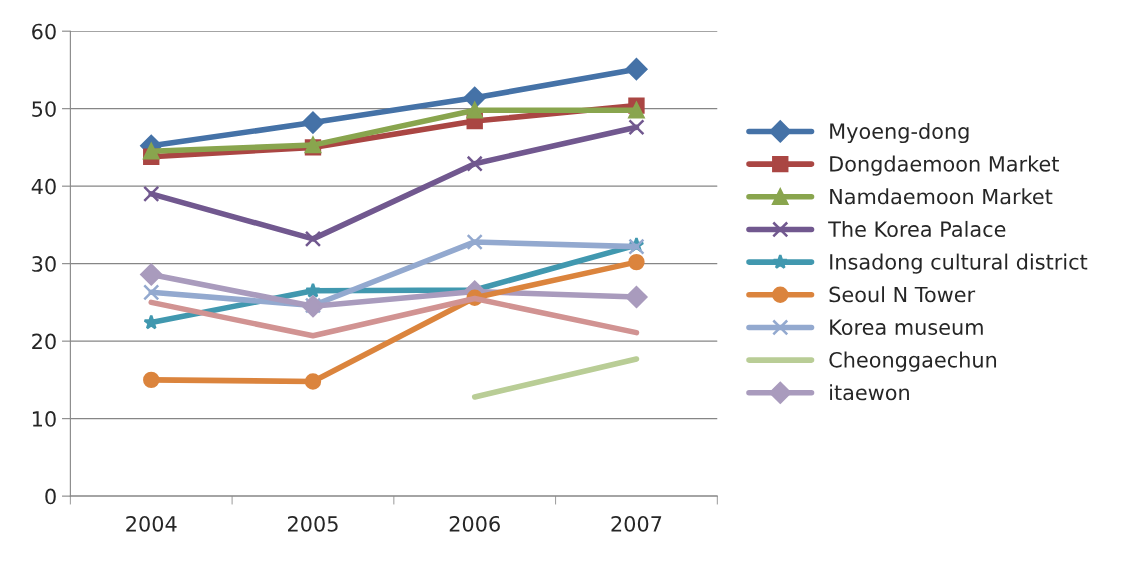  What do you see at coordinates (44, 341) in the screenshot?
I see `y-tick-label: 20` at bounding box center [44, 341].